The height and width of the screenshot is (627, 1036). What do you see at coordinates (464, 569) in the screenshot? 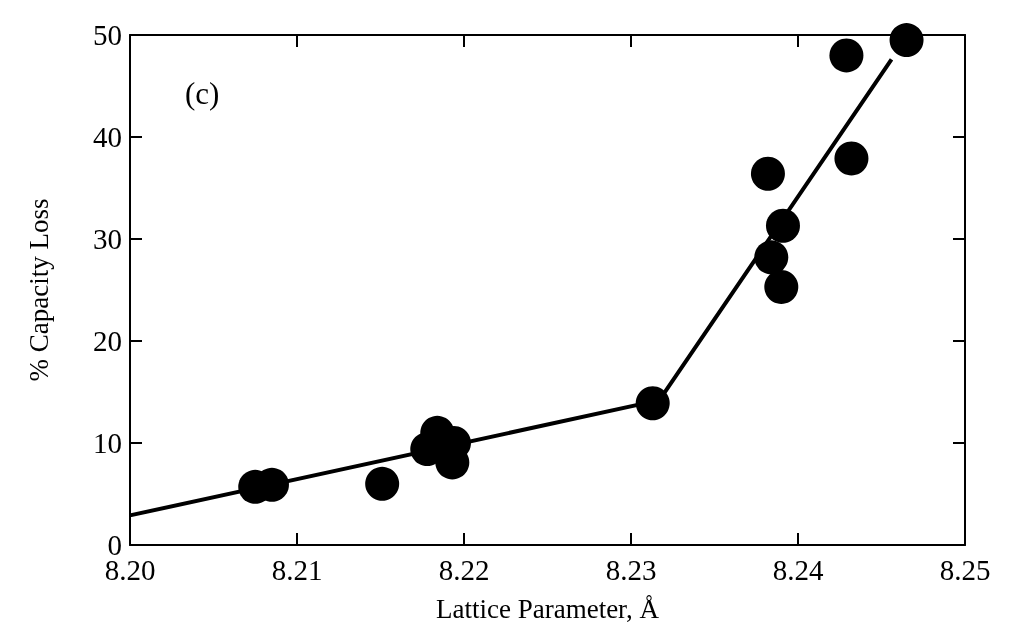
I see `x-tick-label: 8.22` at bounding box center [464, 569].